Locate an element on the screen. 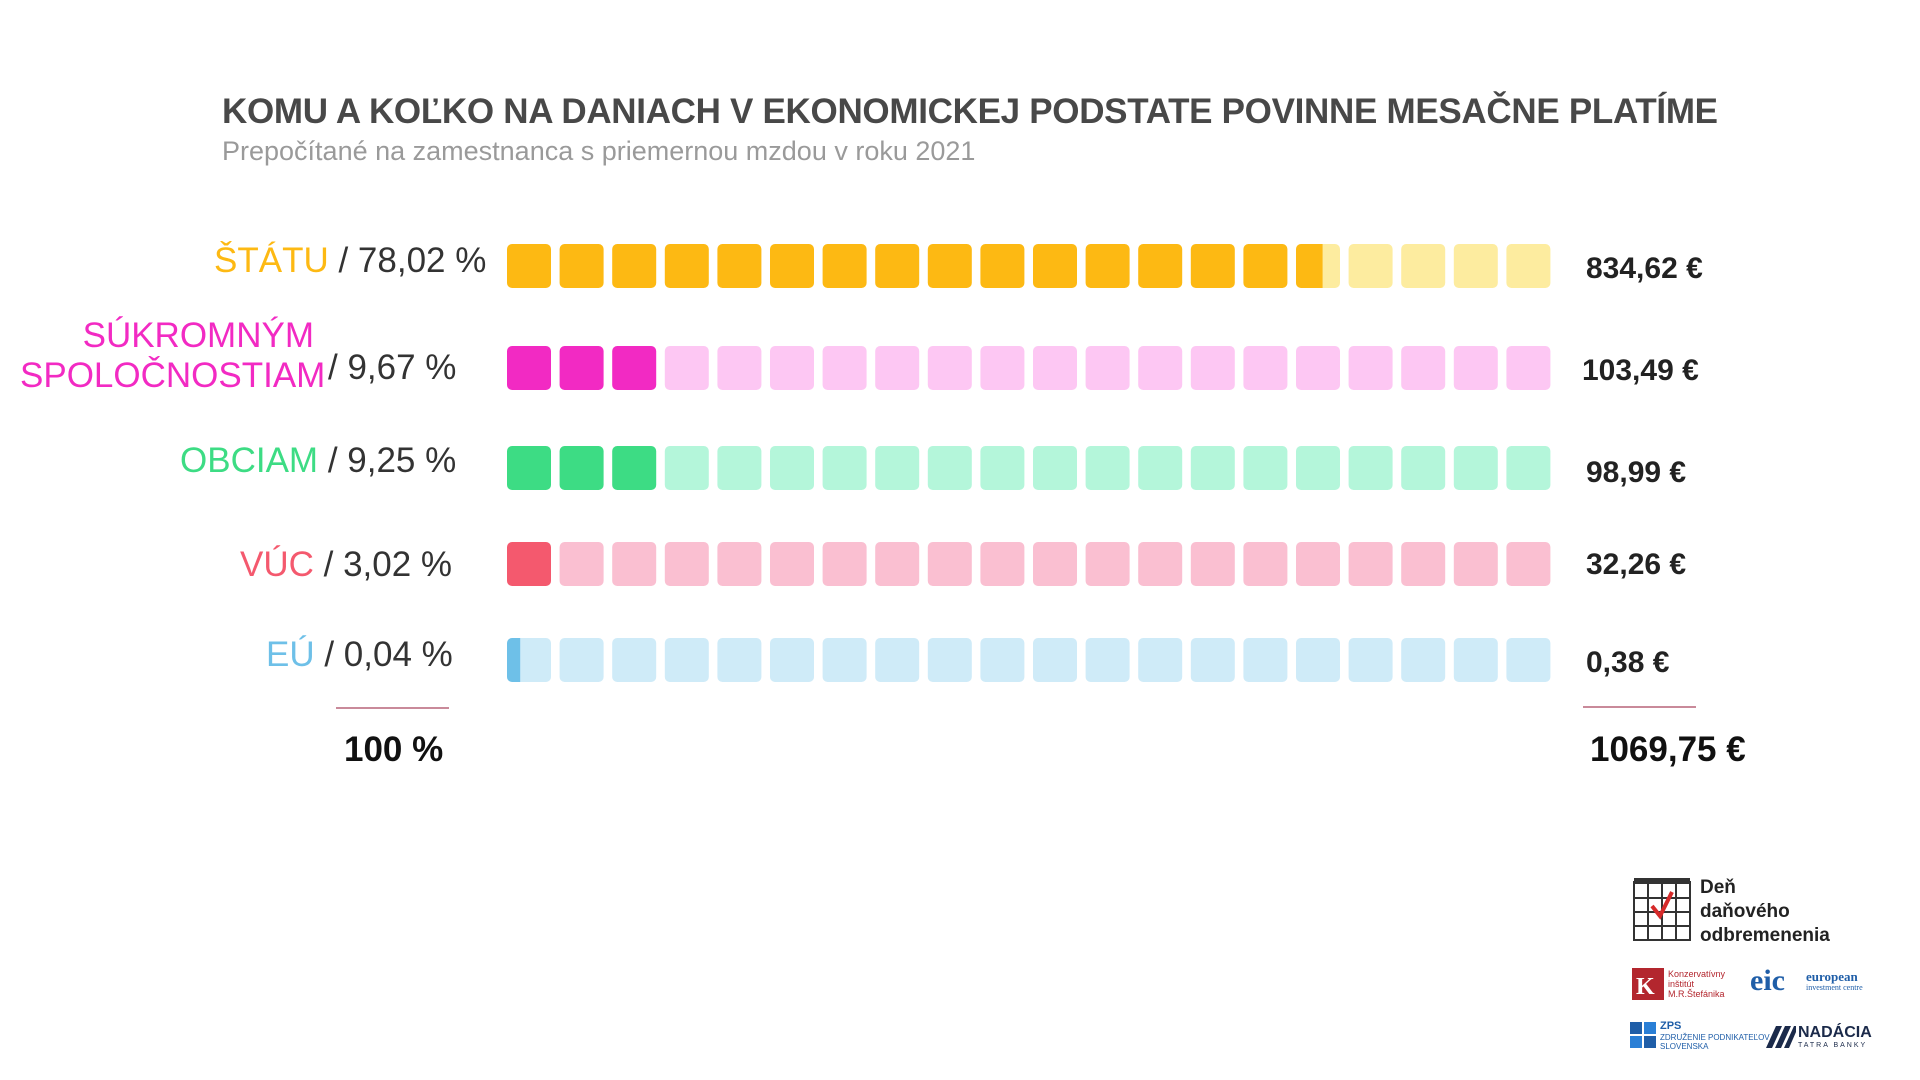  row-name-sukromnym-2: SPOLOČNOSTIAM is located at coordinates (173, 376).